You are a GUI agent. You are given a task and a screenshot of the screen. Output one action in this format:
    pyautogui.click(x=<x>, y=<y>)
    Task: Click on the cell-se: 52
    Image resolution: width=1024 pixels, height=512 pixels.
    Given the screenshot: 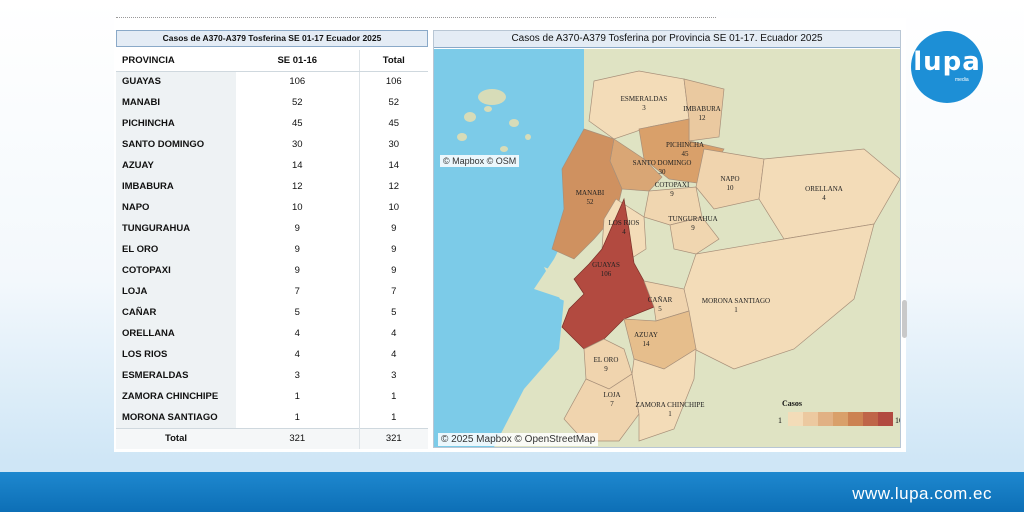 What is the action you would take?
    pyautogui.click(x=297, y=102)
    